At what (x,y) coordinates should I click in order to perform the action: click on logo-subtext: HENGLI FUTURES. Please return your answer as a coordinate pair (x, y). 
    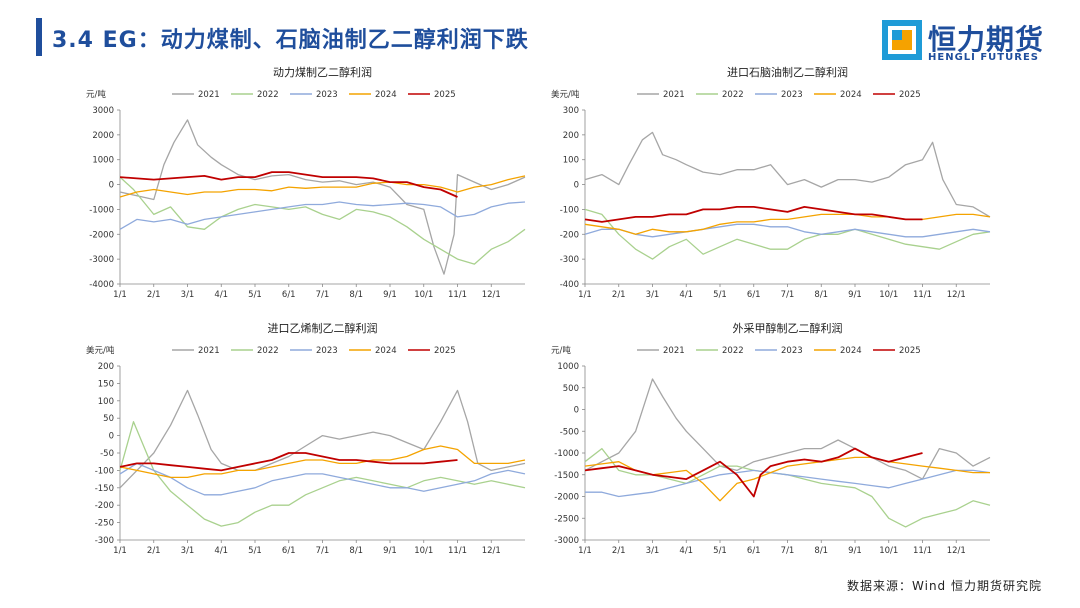
    Looking at the image, I should click on (983, 57).